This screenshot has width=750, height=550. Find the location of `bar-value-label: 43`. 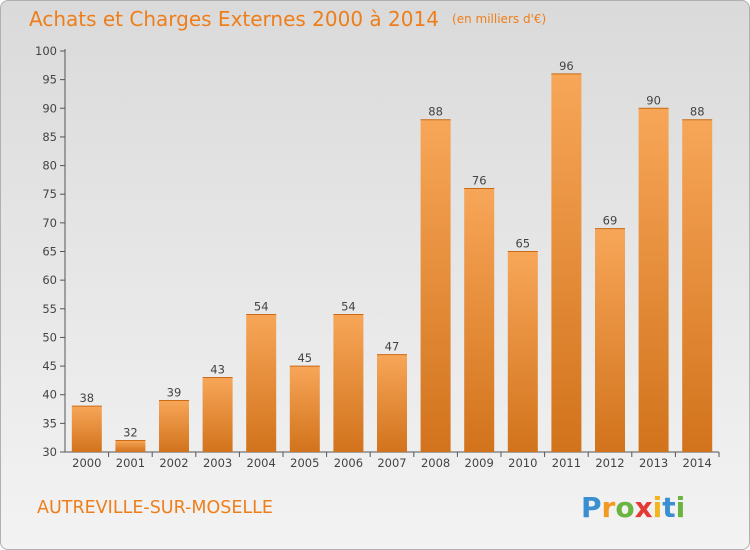

bar-value-label: 43 is located at coordinates (217, 370).